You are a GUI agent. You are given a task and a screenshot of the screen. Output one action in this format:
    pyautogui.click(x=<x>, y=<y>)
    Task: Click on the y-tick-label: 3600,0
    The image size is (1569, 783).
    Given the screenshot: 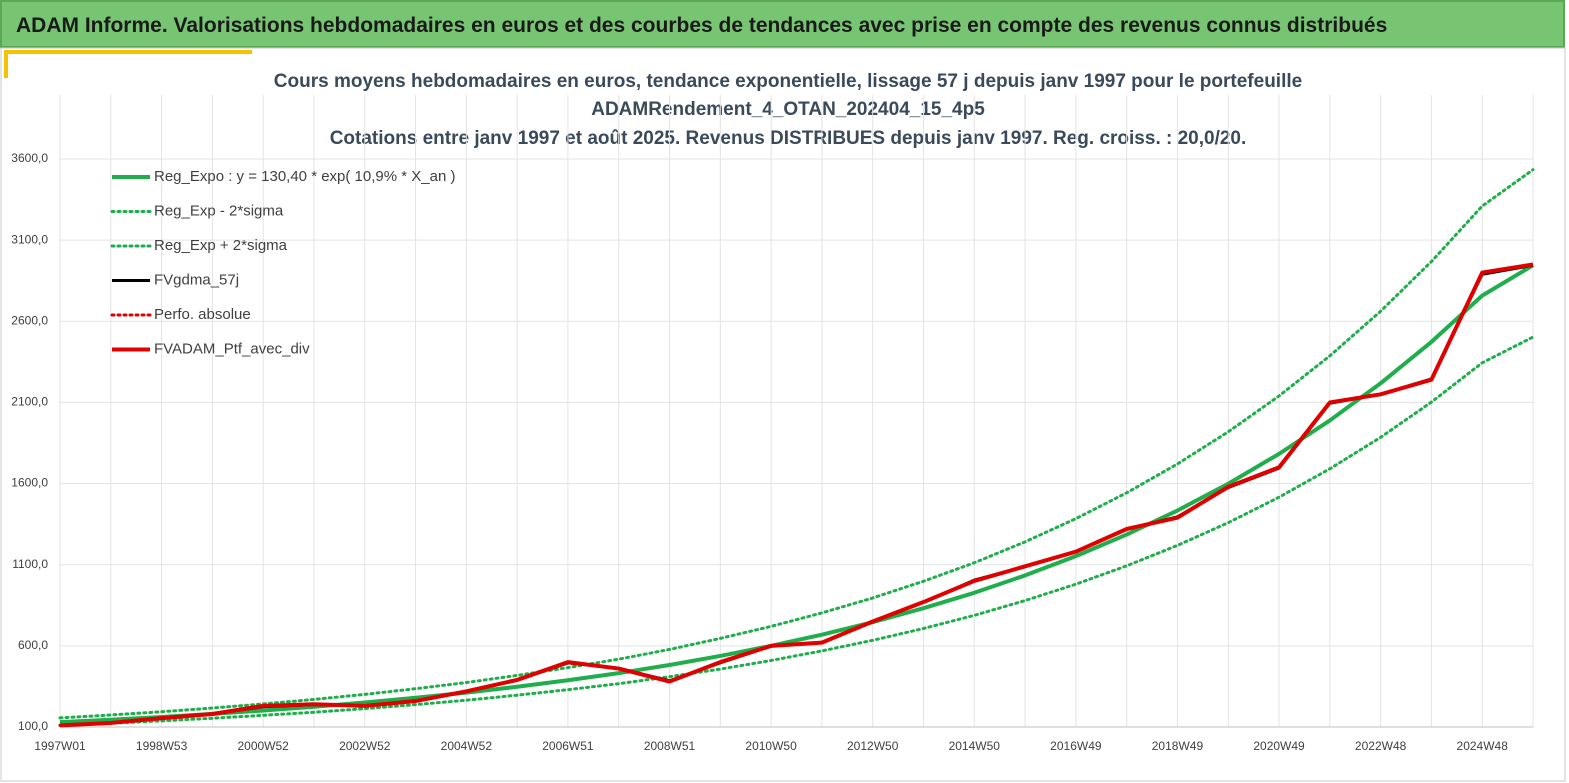 What is the action you would take?
    pyautogui.click(x=29, y=158)
    